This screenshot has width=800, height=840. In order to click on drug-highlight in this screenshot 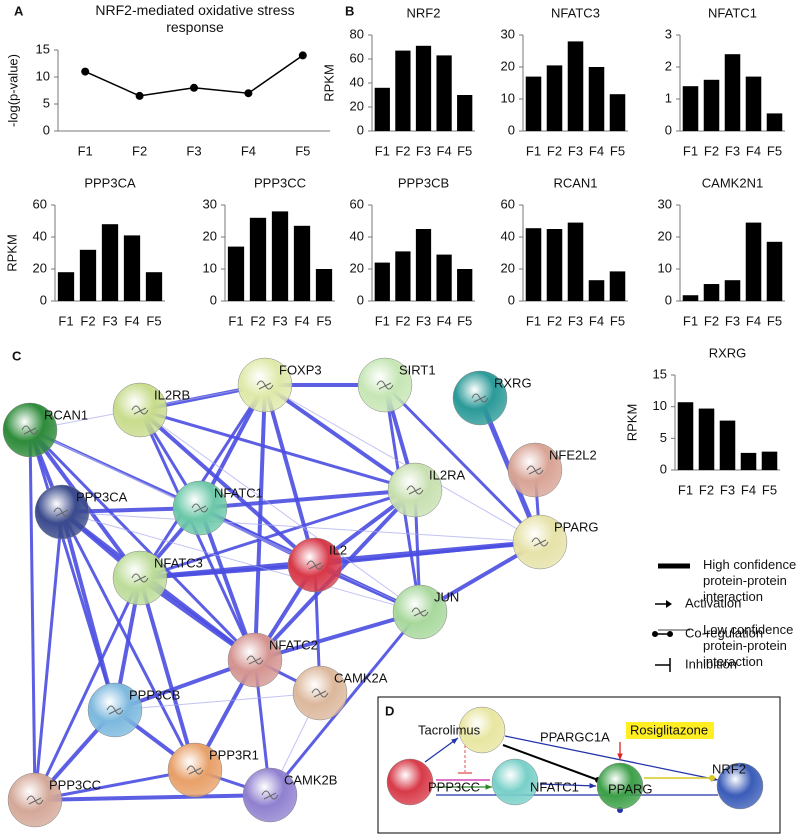, I will do `click(670, 730)`.